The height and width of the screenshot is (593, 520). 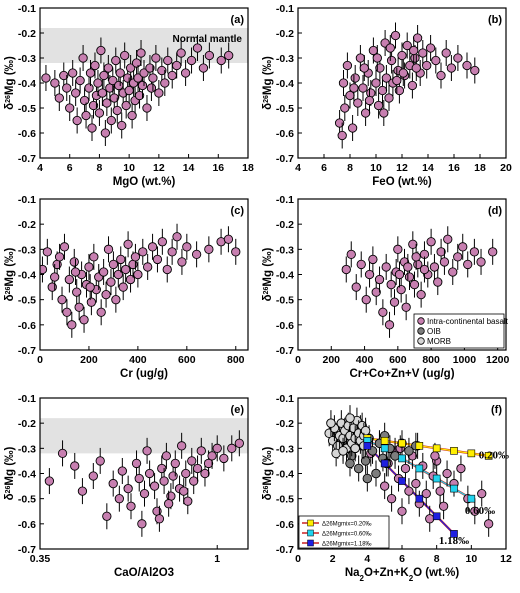 What do you see at coordinates (506, 559) in the screenshot?
I see `x-tick-label: 12` at bounding box center [506, 559].